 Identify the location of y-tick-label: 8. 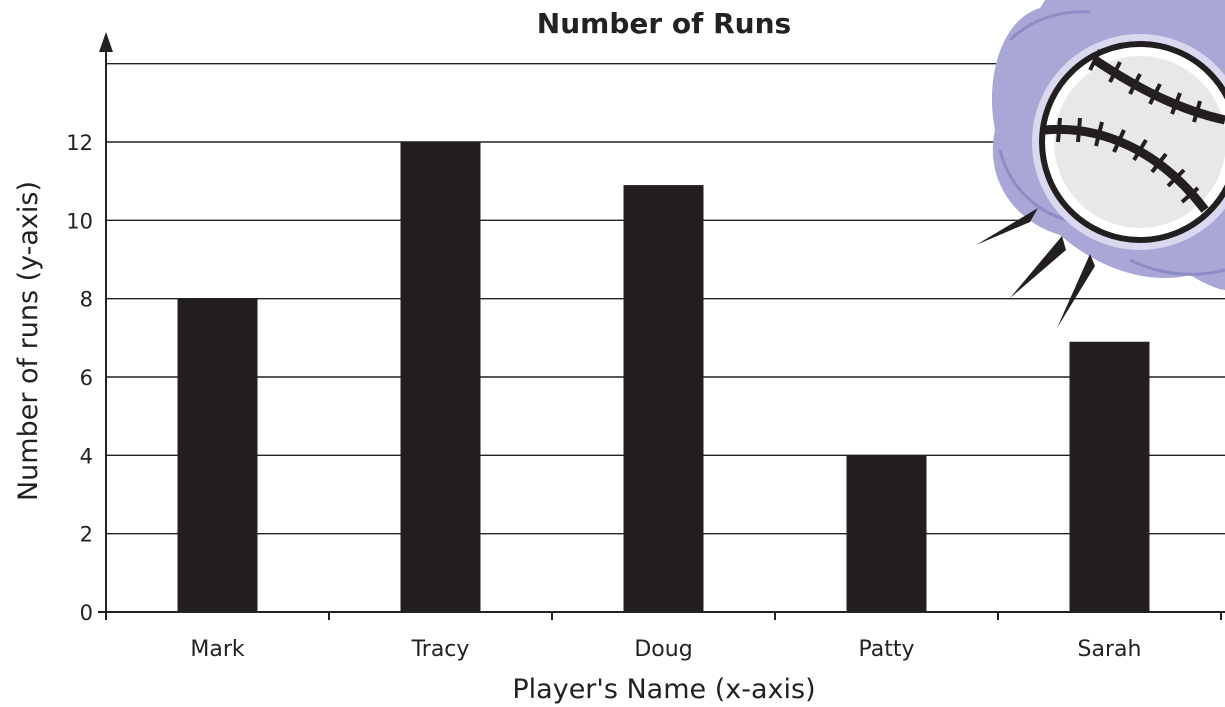
(86, 300).